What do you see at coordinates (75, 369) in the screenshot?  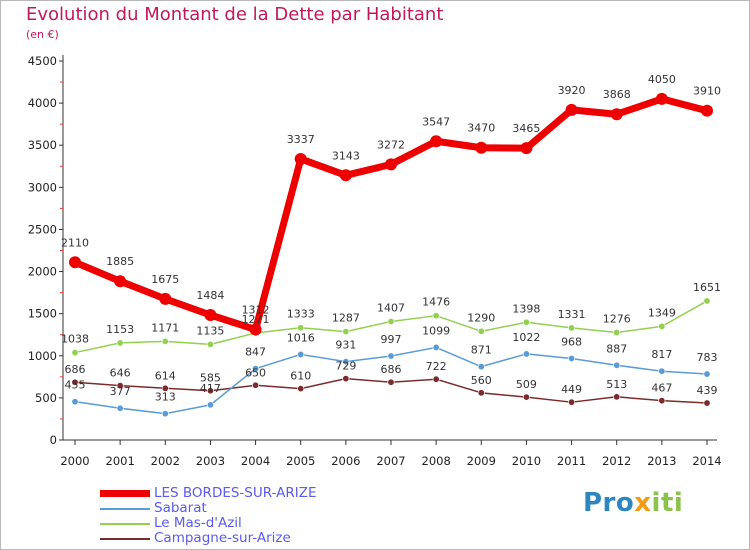 I see `data-label-campagne: 686` at bounding box center [75, 369].